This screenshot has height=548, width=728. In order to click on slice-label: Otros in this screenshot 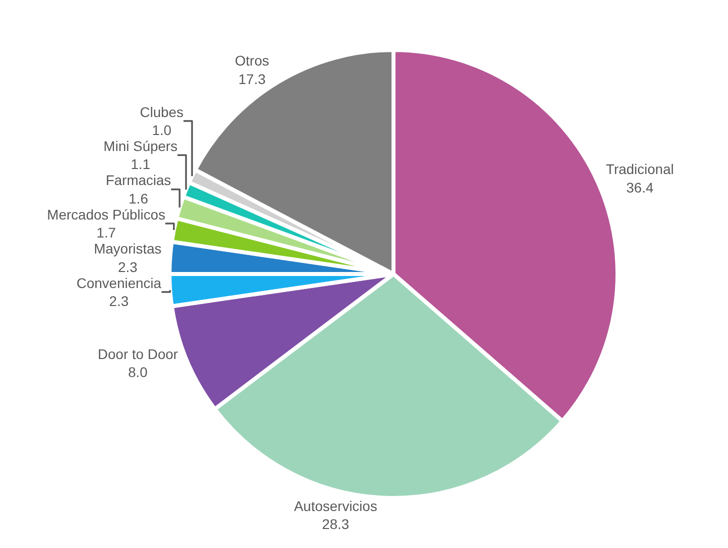, I will do `click(252, 60)`.